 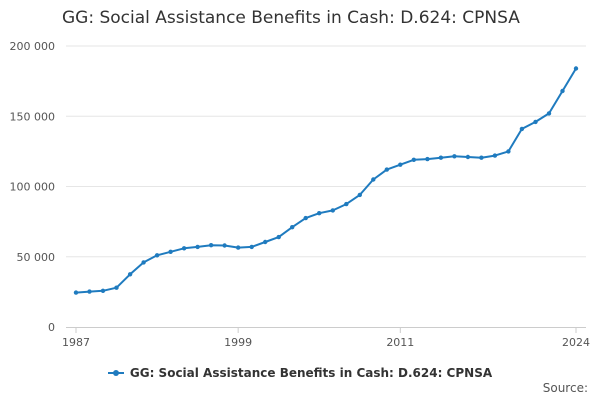 I want to click on y-tick-label: 100 000, so click(x=33, y=187).